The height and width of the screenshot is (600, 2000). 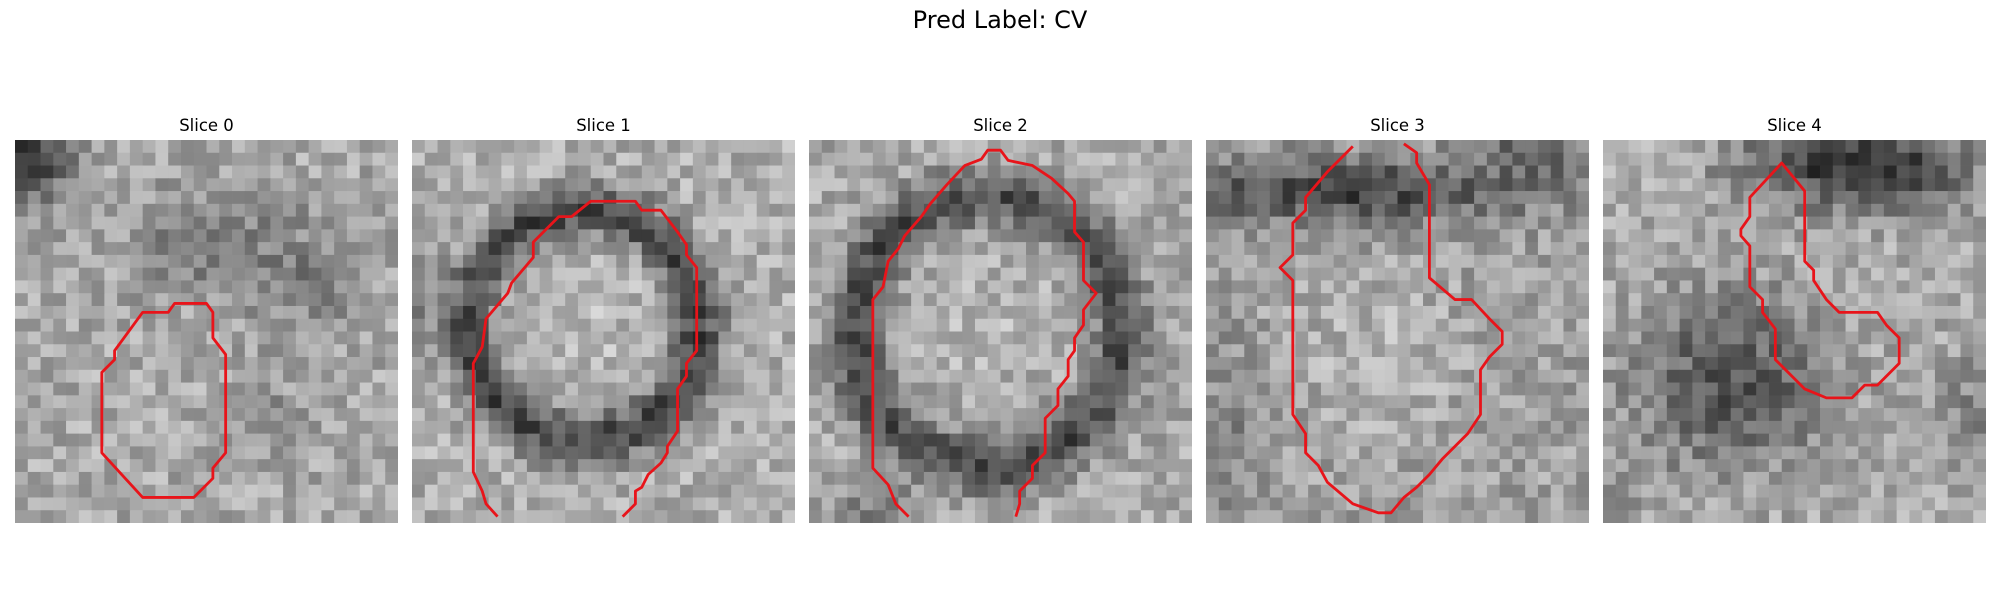 What do you see at coordinates (1397, 125) in the screenshot?
I see `slice-title-3: Slice 3` at bounding box center [1397, 125].